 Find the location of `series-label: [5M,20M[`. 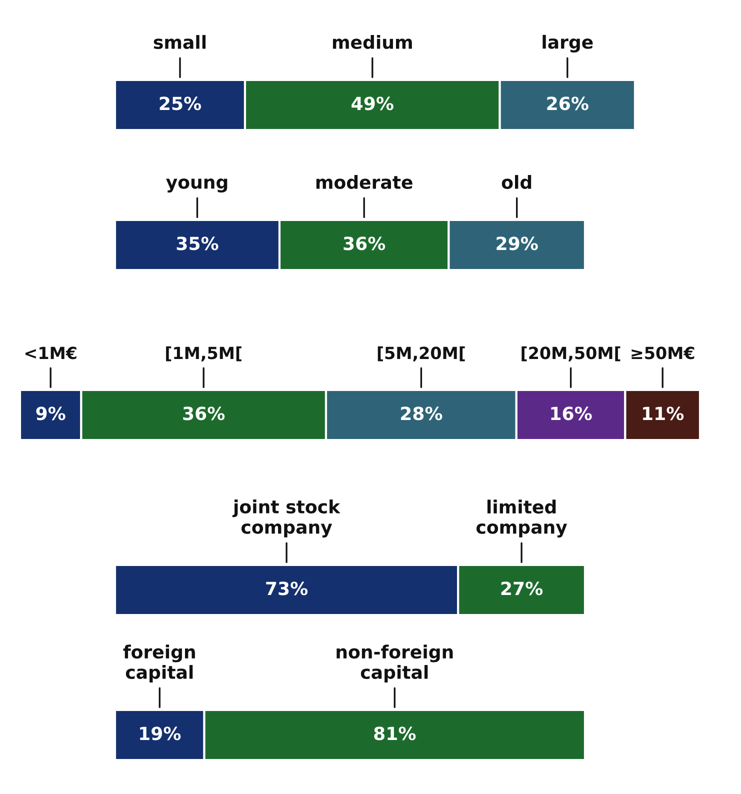

series-label: [5M,20M[ is located at coordinates (421, 354).